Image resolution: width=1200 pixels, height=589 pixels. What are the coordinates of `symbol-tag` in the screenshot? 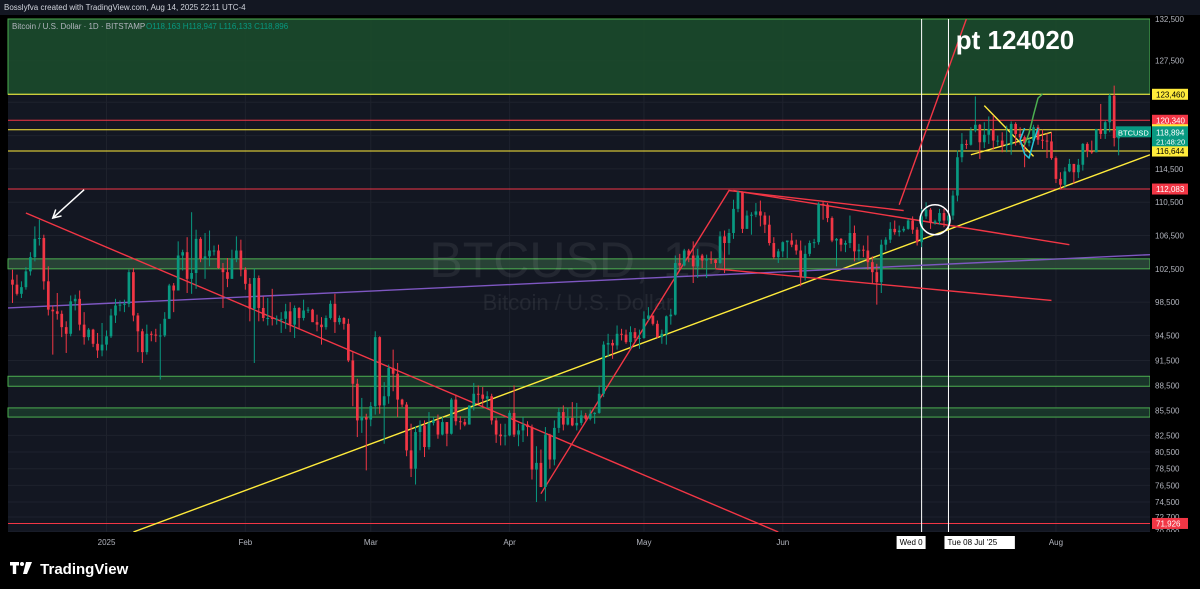 It's located at (1133, 132).